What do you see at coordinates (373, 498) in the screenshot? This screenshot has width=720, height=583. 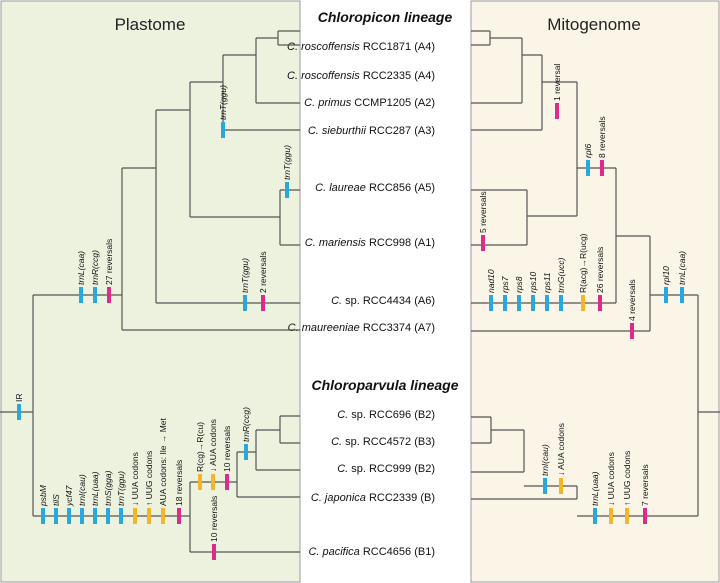 I see `taxon-label: C. japonica RCC2339 (B)` at bounding box center [373, 498].